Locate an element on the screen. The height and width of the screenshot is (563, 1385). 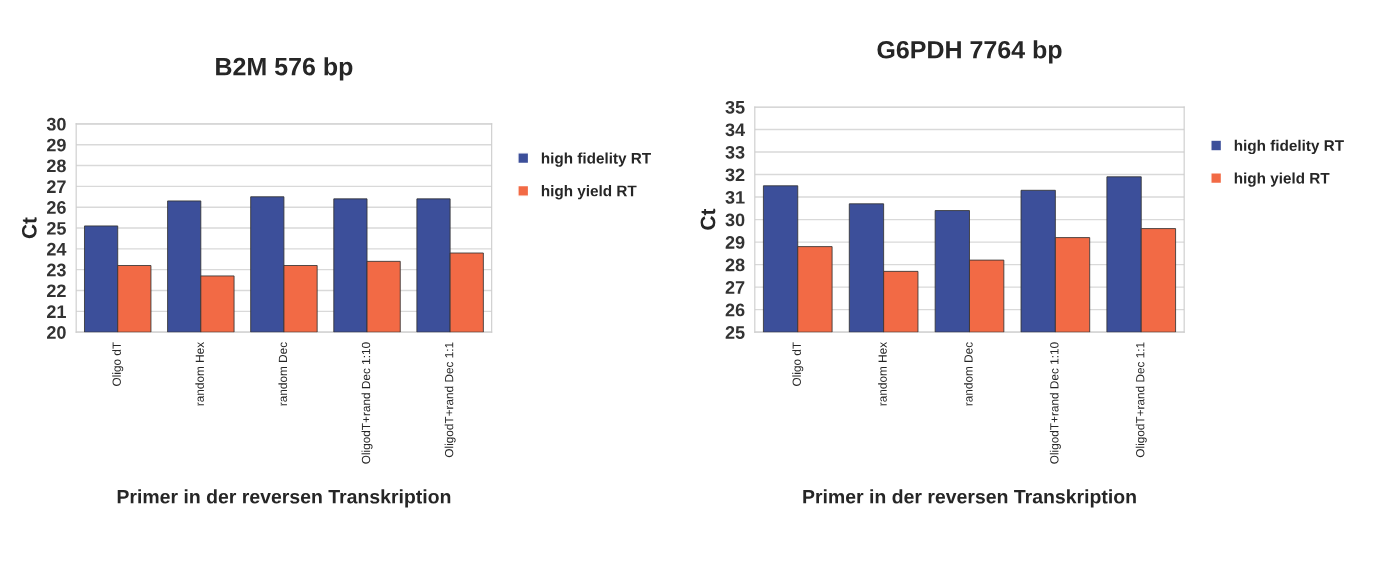
y-tick-label: 34 is located at coordinates (735, 130).